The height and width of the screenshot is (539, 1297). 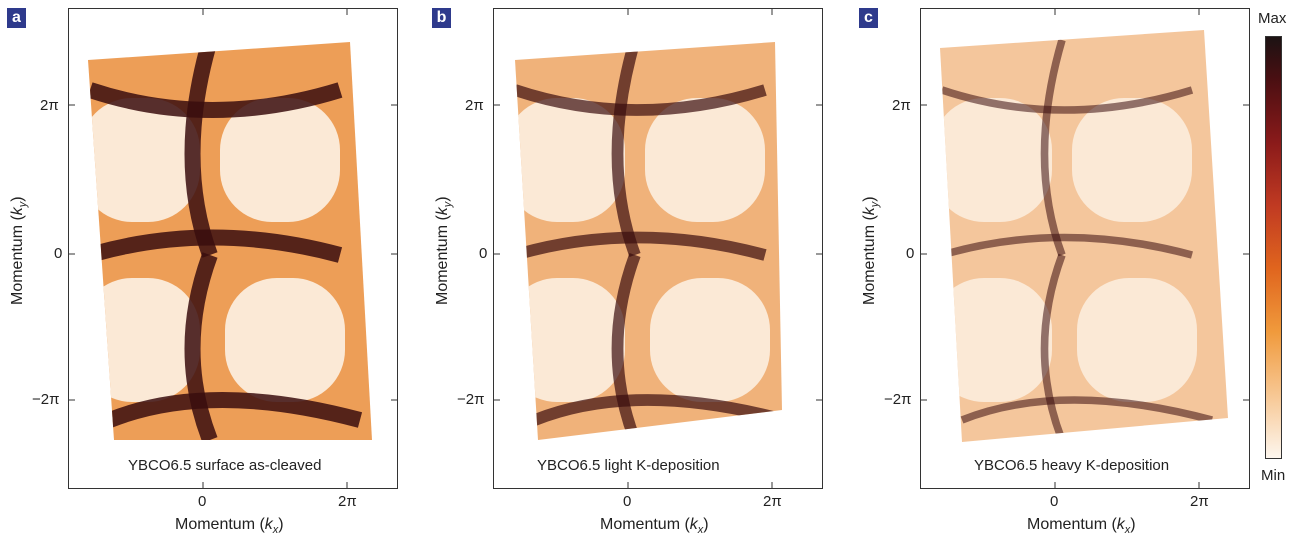 I want to click on y-axis-label-b: Momentum (ky), so click(x=444, y=250).